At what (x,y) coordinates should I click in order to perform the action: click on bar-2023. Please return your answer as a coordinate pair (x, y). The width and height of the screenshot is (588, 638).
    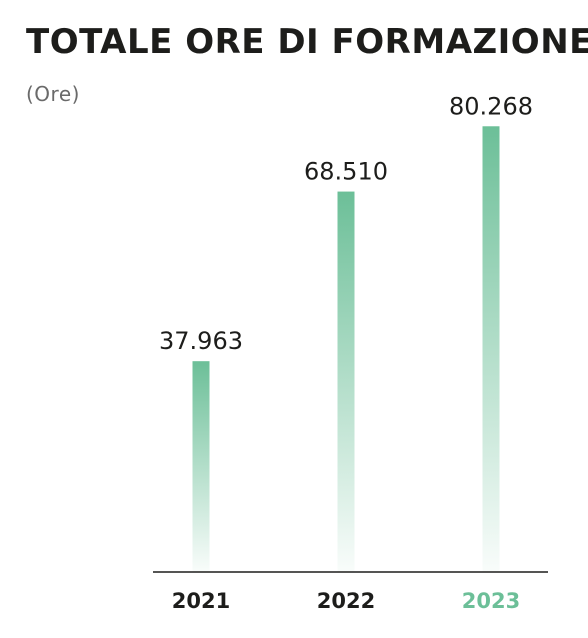
    Looking at the image, I should click on (491, 349).